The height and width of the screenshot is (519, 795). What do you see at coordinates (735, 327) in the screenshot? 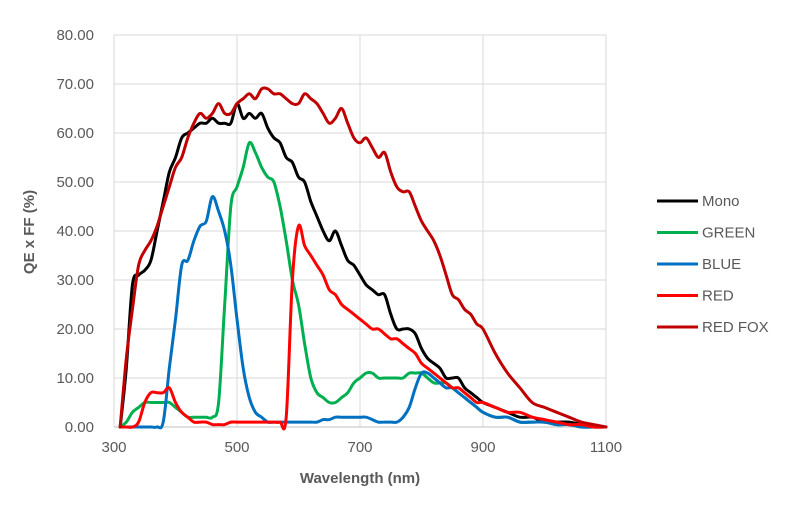
I see `legend-label-red-fox: RED FOX` at bounding box center [735, 327].